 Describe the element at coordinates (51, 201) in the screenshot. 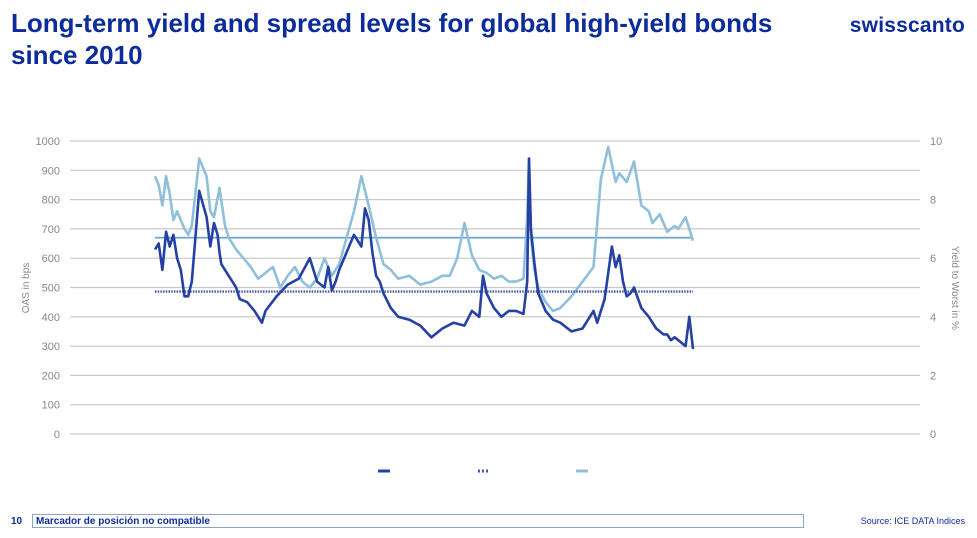

I see `left-tick-label: 800` at that location.